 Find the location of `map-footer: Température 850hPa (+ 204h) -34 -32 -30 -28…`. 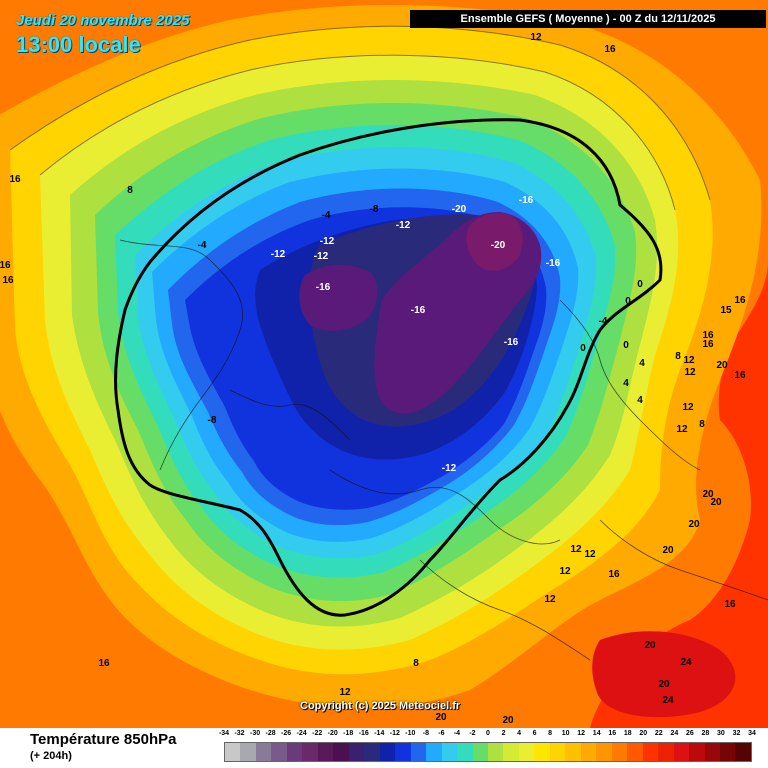

map-footer: Température 850hPa (+ 204h) -34 -32 -30 -28… is located at coordinates (384, 748).